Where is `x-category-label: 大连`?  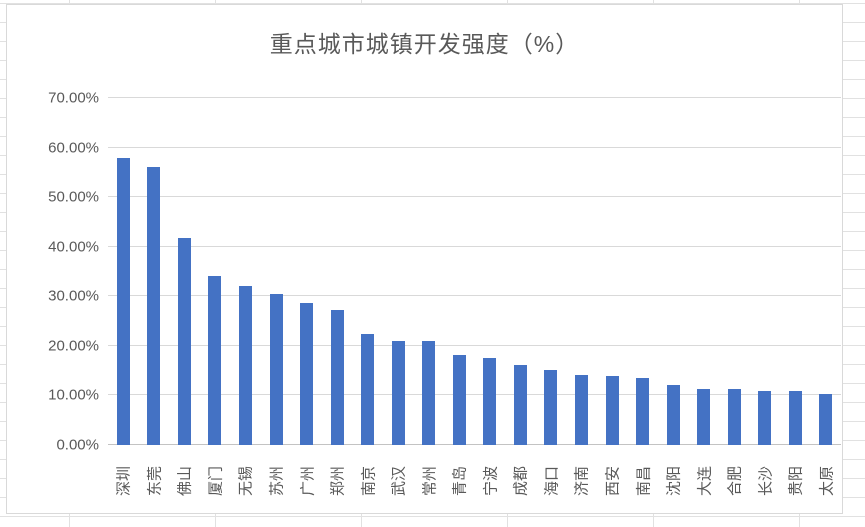 x-category-label: 大连 is located at coordinates (705, 481).